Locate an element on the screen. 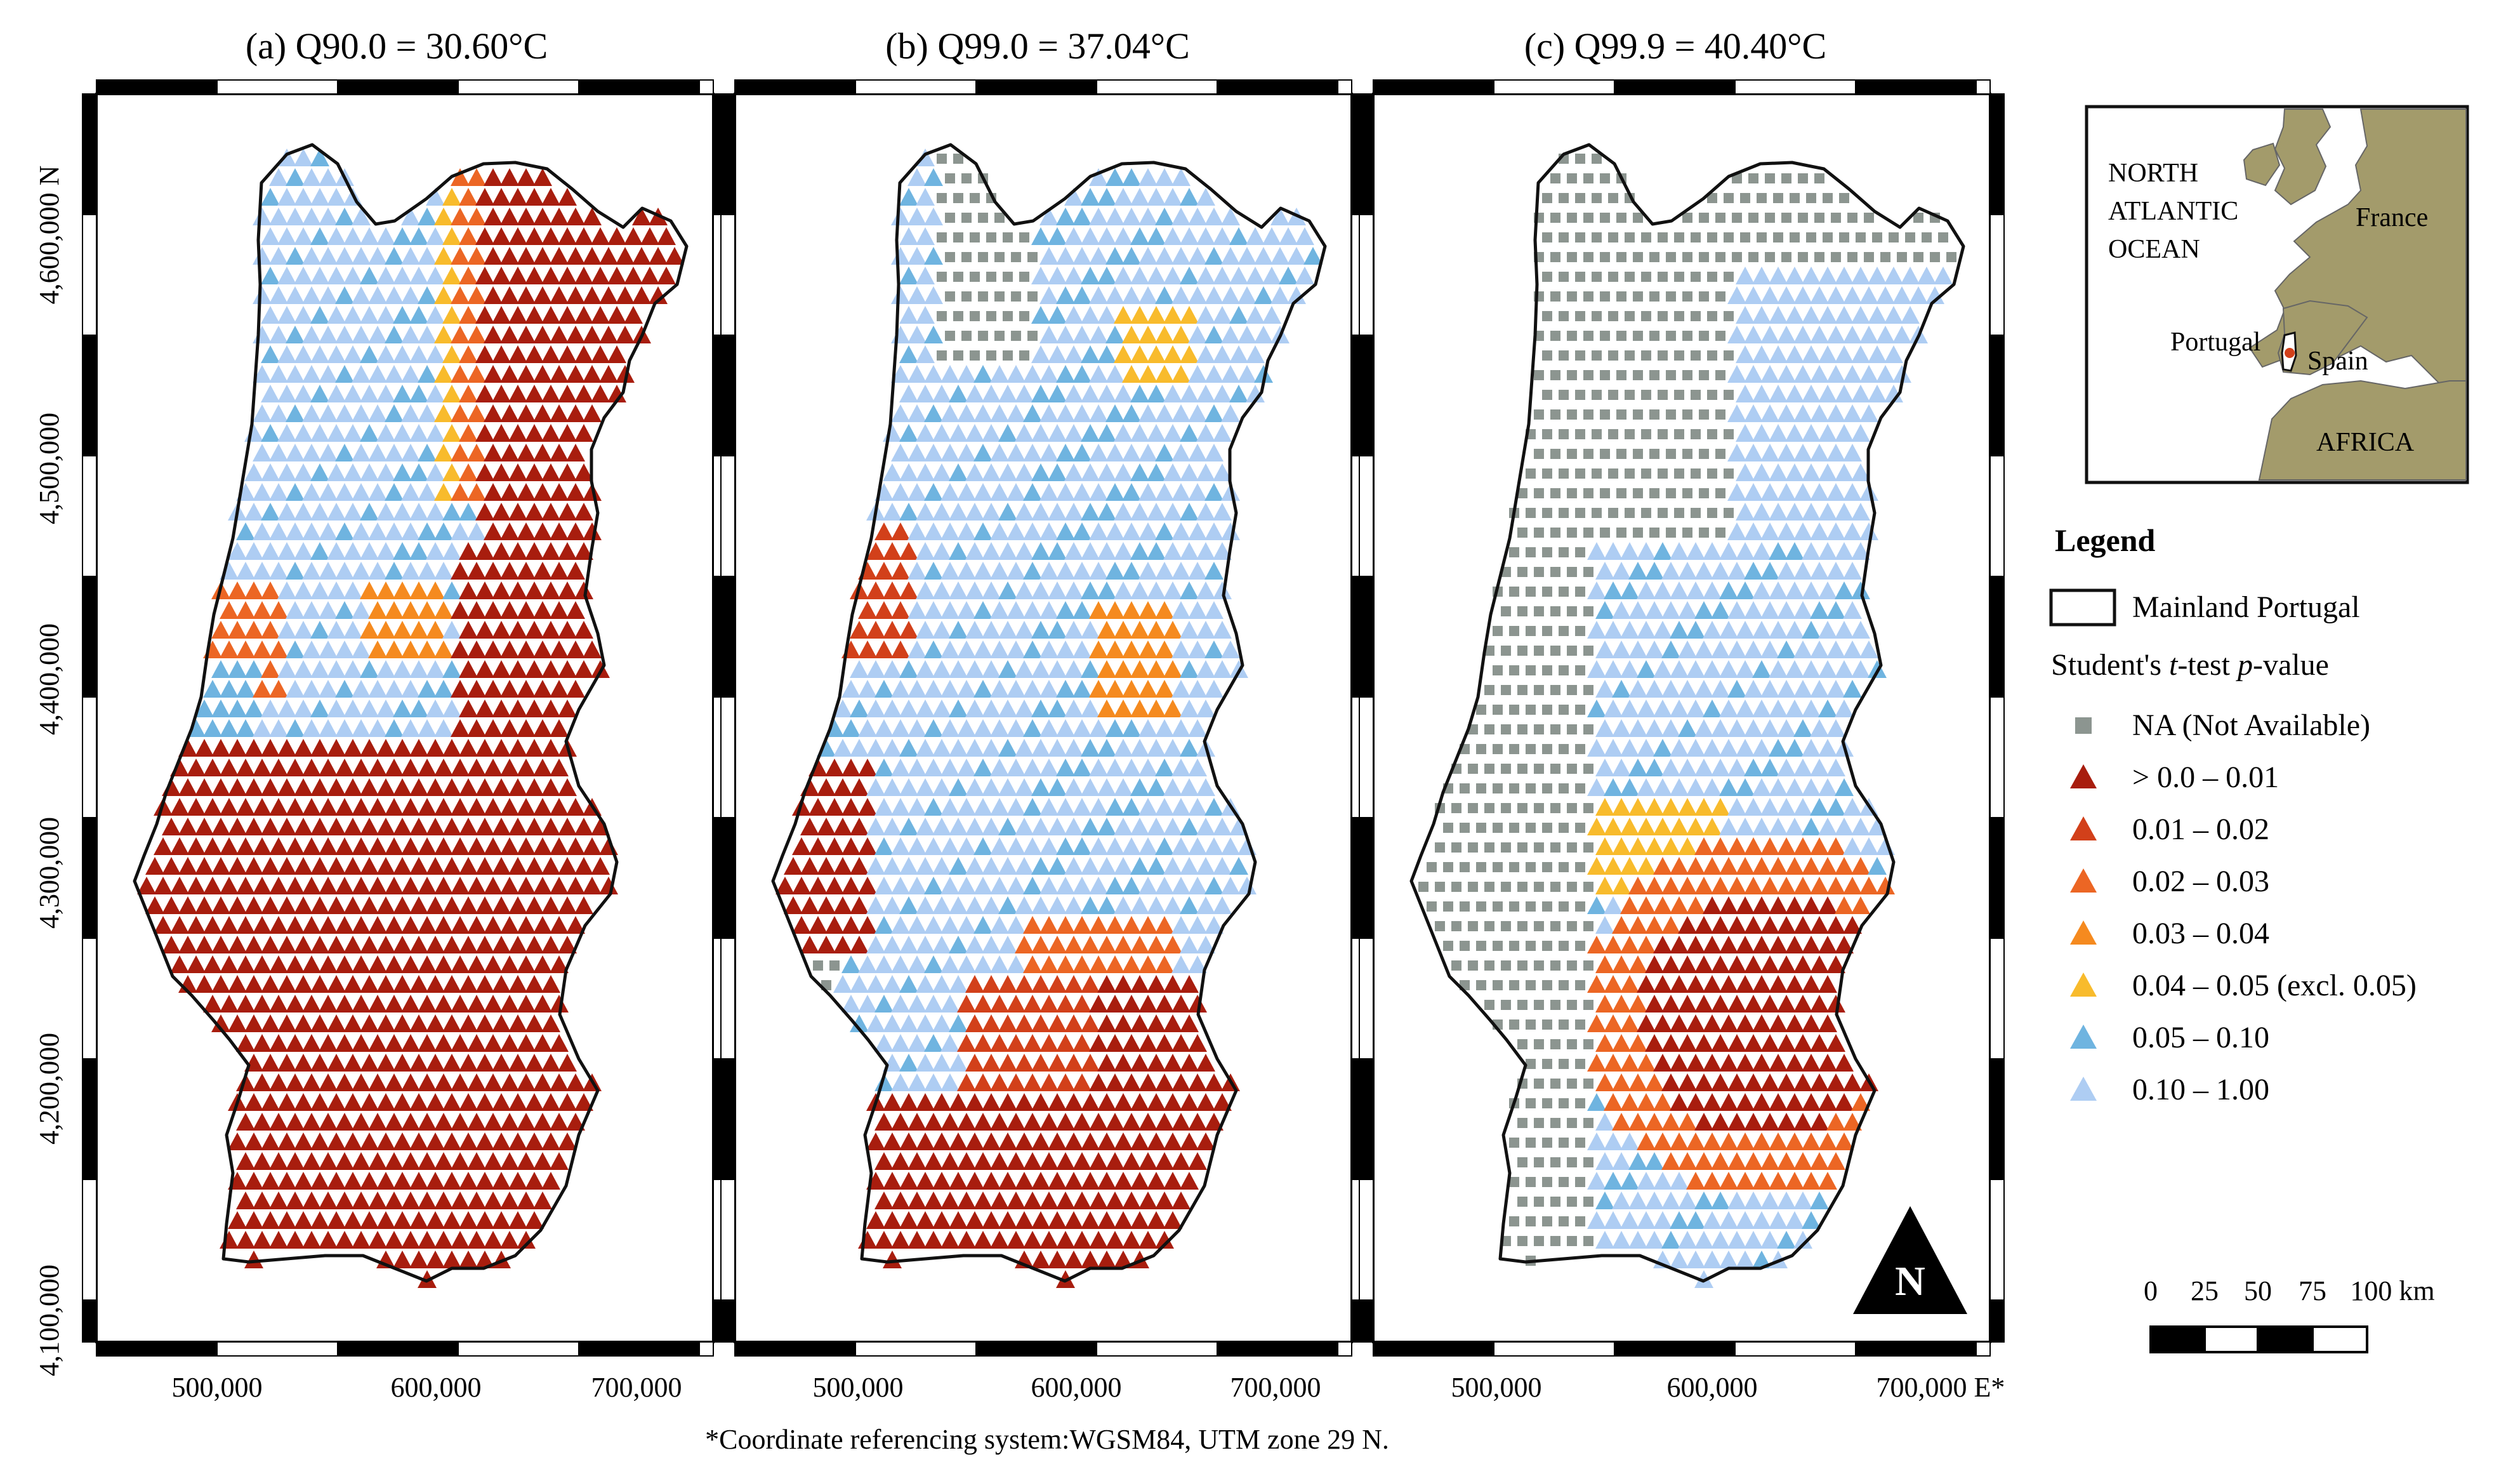  inset-land-iberia is located at coordinates (2322, 338).